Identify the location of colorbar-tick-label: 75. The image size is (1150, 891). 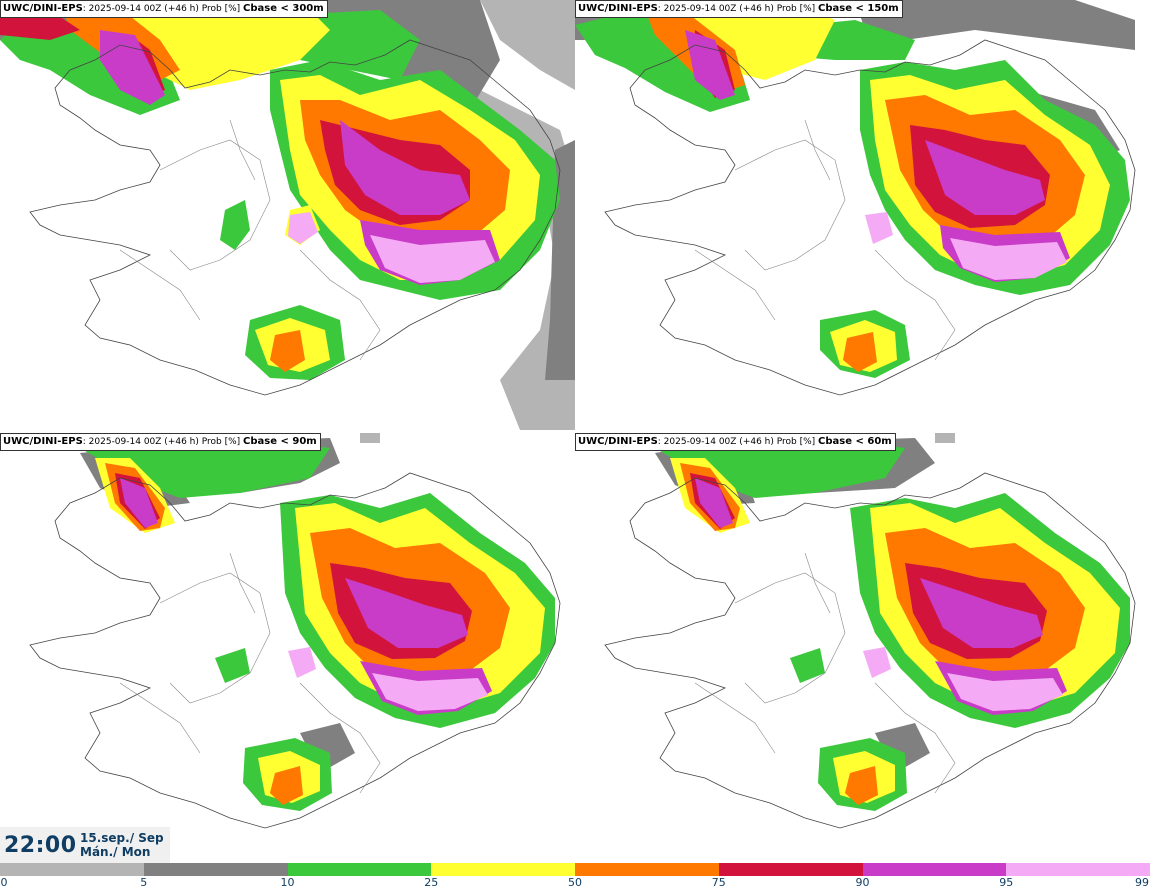
(718, 882).